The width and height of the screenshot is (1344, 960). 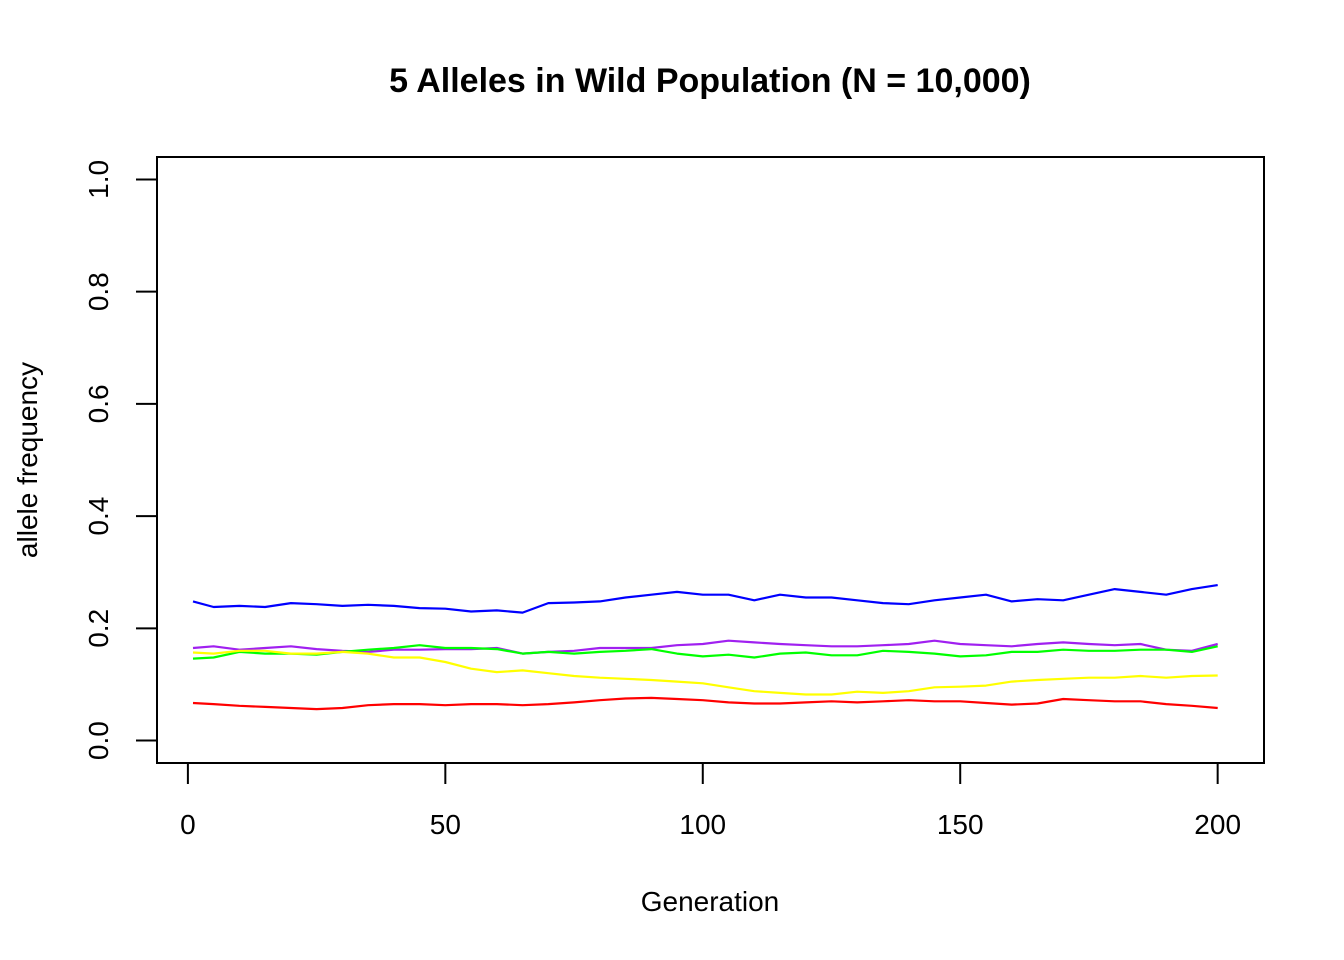 What do you see at coordinates (710, 901) in the screenshot?
I see `x-axis-label: Generation` at bounding box center [710, 901].